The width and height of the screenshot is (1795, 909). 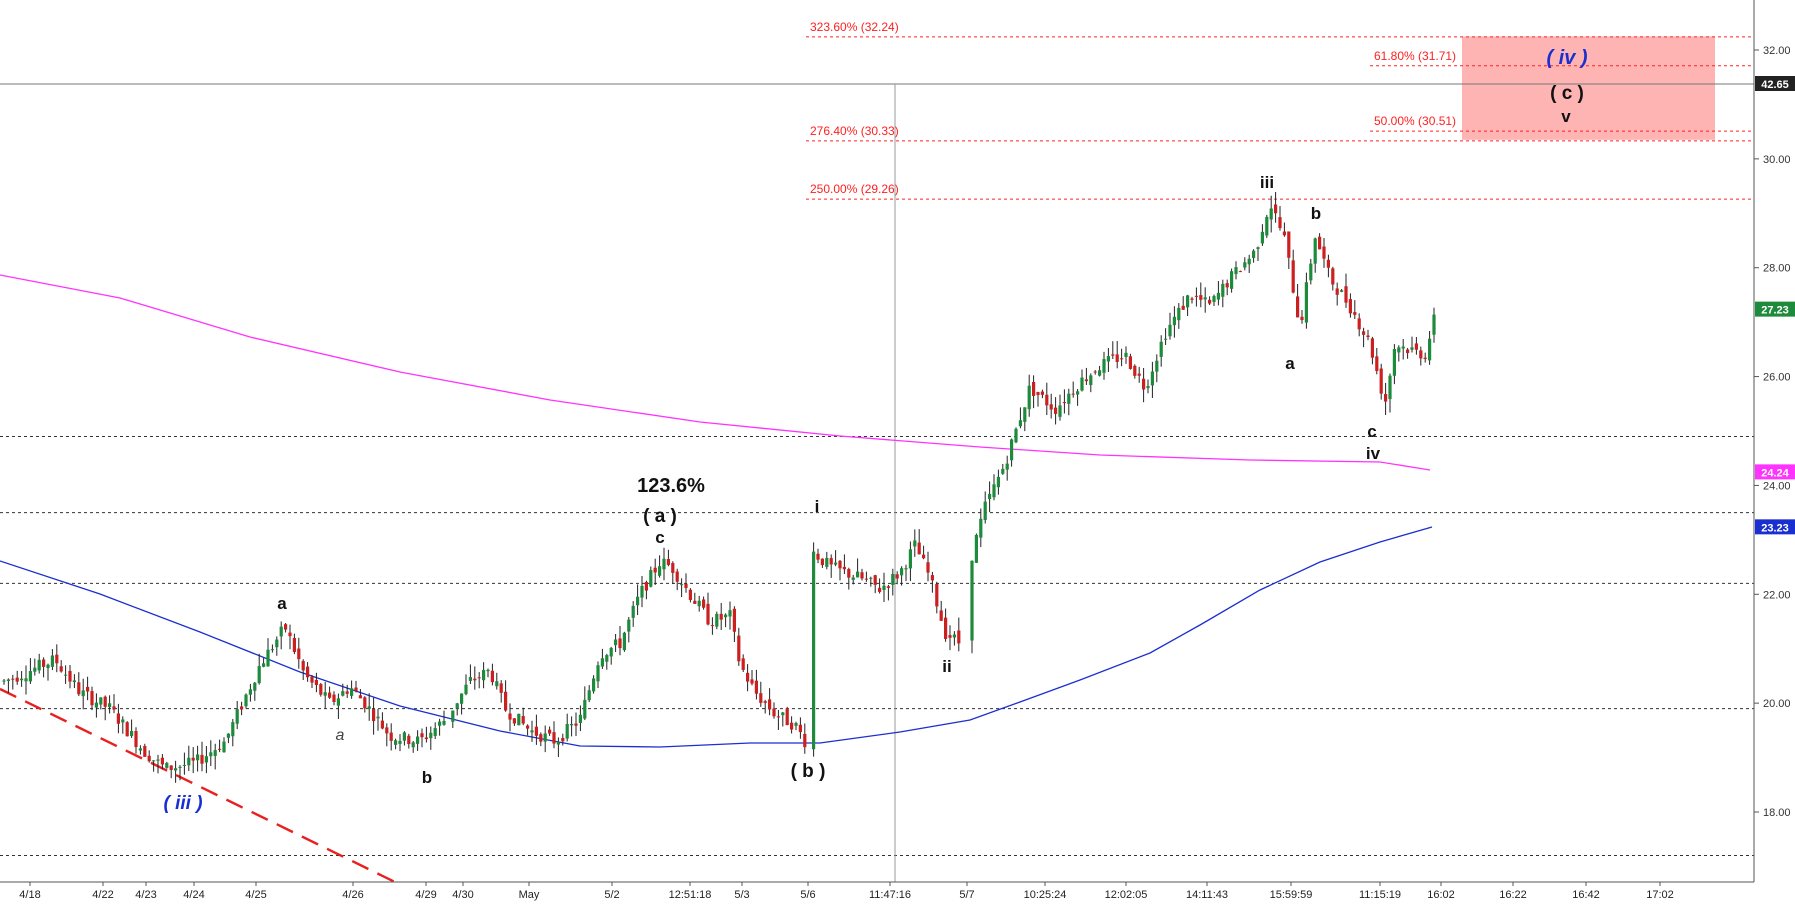 I want to click on price-tag-label-3: 23.23, so click(x=1775, y=528).